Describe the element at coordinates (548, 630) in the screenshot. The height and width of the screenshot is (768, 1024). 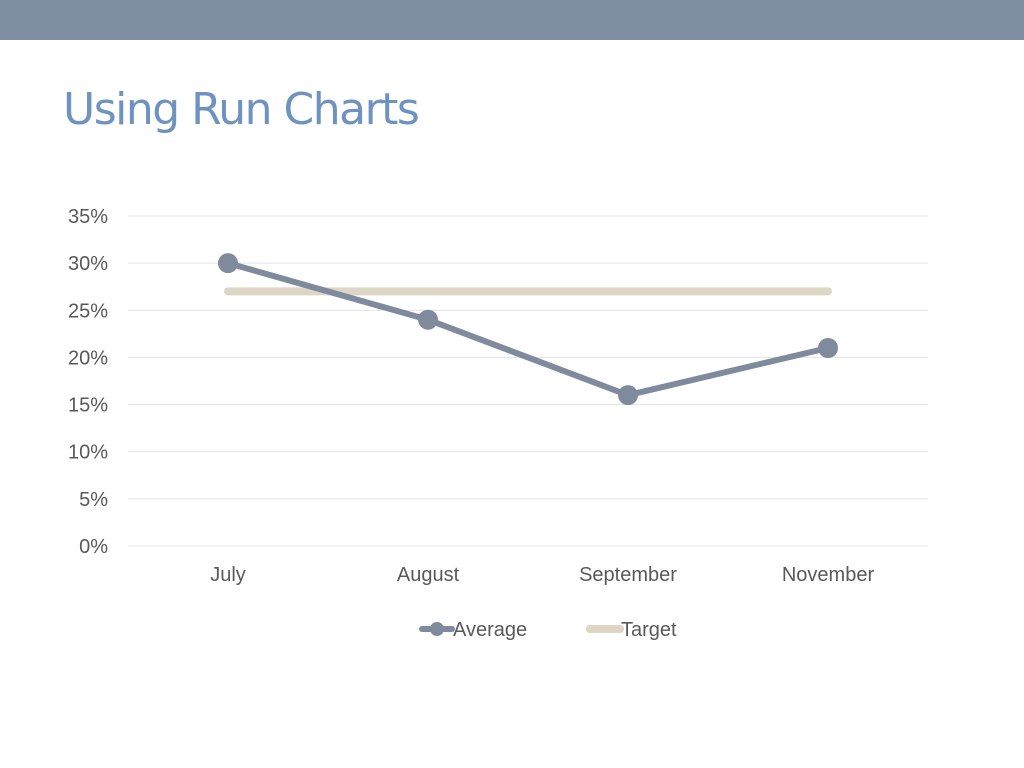
I see `legend: Average Target` at that location.